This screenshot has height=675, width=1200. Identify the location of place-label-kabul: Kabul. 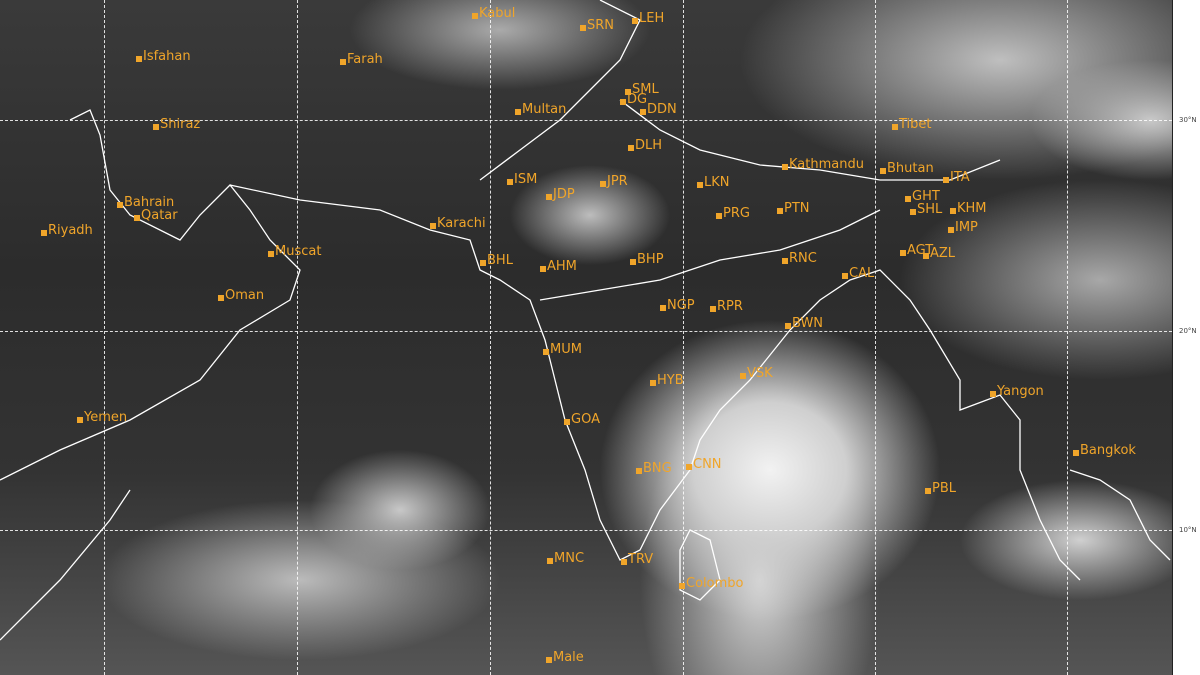
(493, 14).